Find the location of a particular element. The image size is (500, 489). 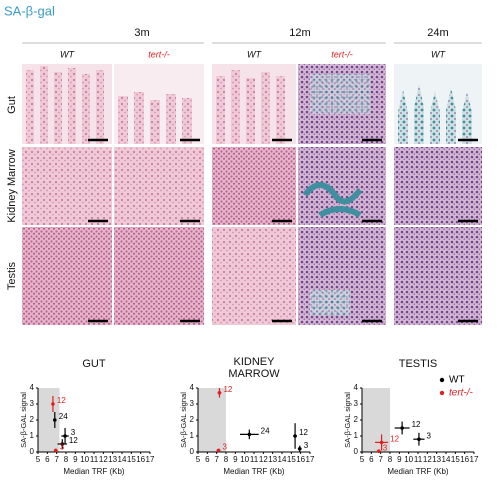

chart-title: GUT is located at coordinates (94, 364).